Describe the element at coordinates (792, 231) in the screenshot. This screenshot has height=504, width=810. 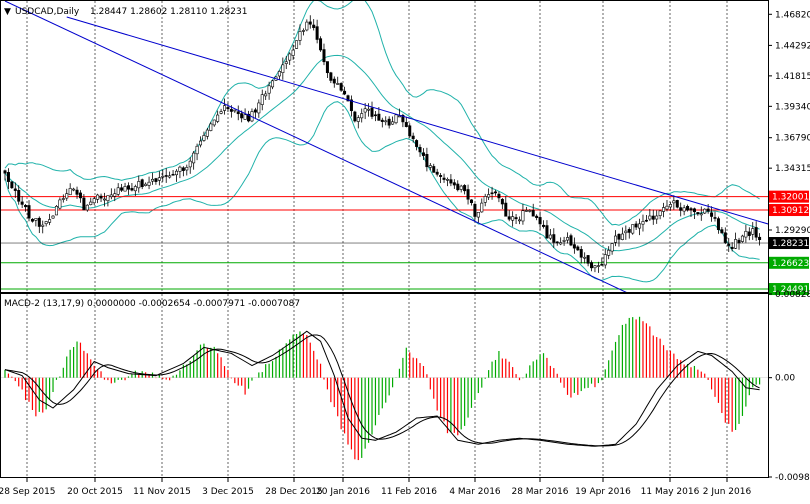
I see `y-tick-label: 1.29290` at that location.